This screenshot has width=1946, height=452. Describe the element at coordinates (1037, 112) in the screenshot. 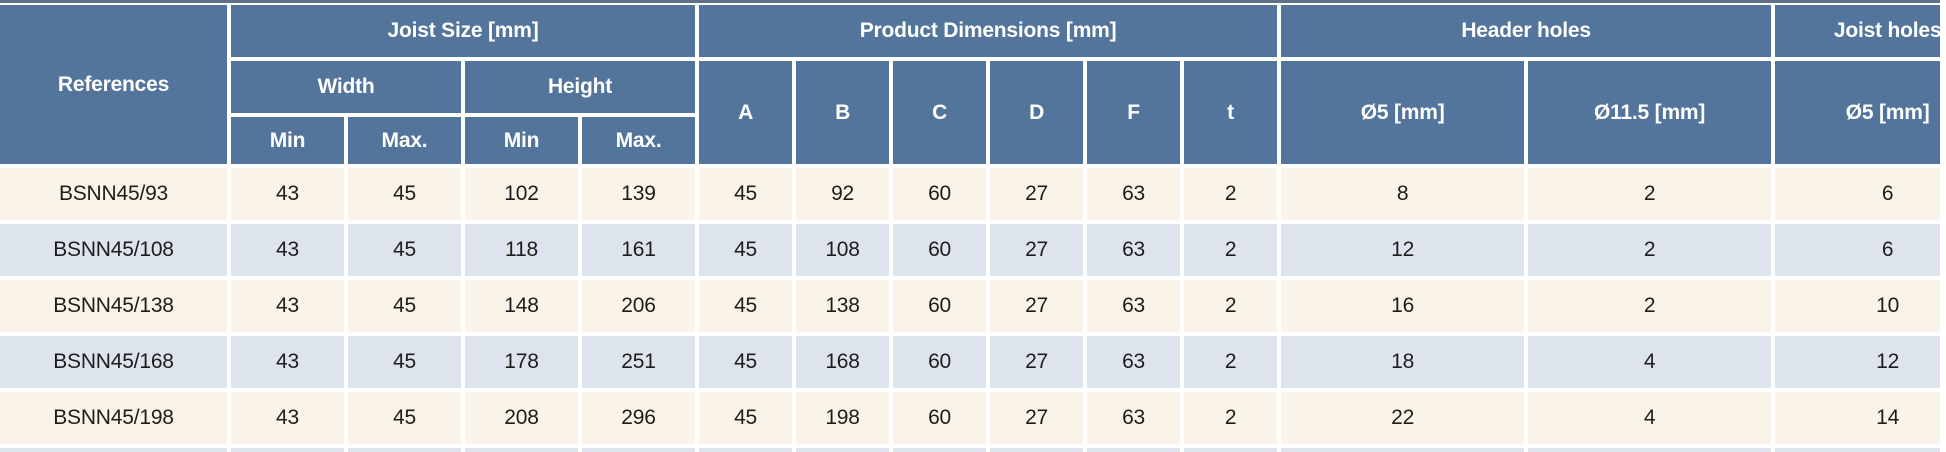

I see `header-dim-d: D` at that location.